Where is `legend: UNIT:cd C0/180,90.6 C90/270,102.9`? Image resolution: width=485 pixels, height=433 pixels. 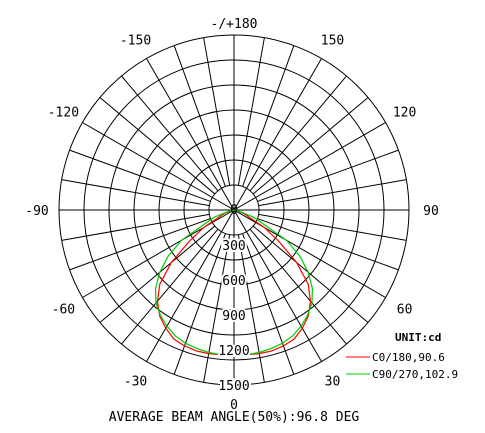 legend: UNIT:cd C0/180,90.6 C90/270,102.9 is located at coordinates (402, 356).